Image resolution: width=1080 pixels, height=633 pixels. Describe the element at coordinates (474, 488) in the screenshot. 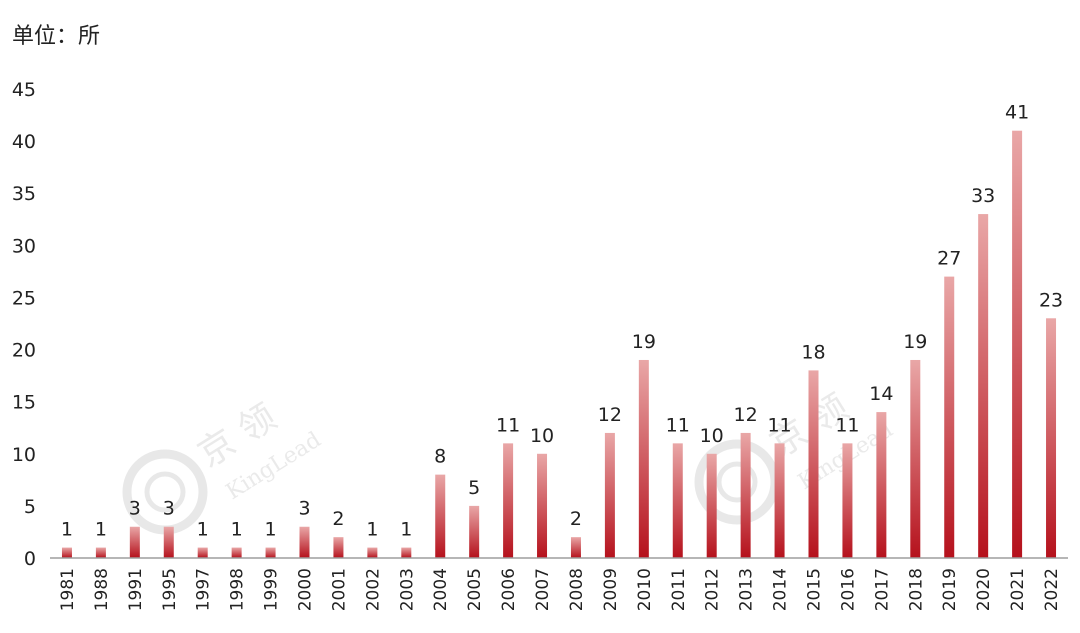

I see `data-label: 5` at that location.